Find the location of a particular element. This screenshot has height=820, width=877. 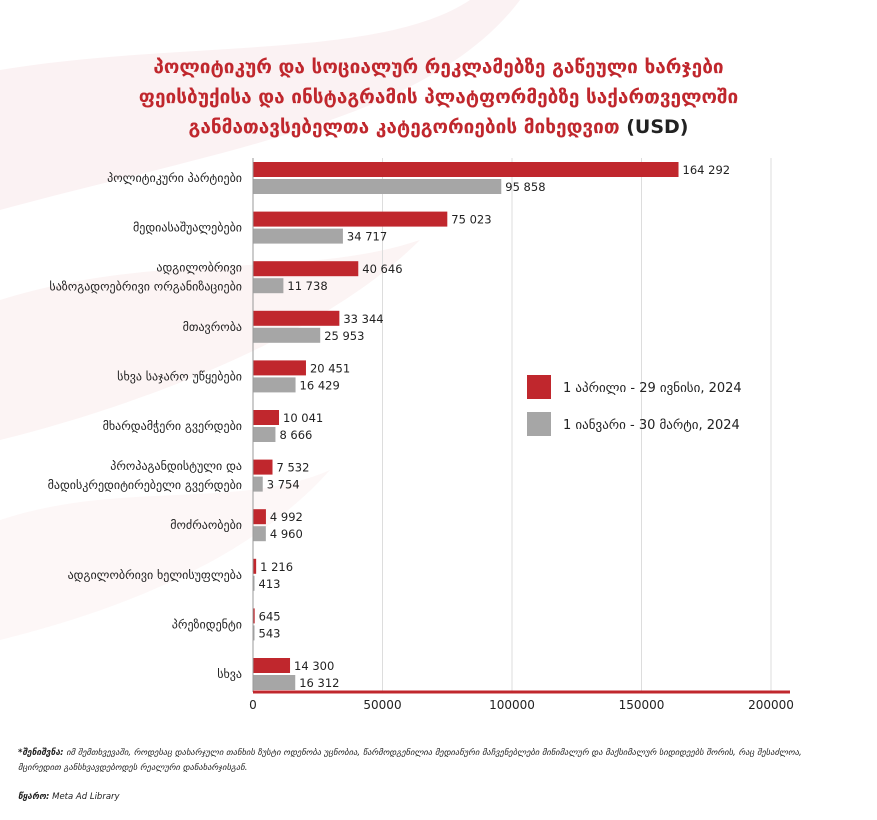

data-label-series-2: 4 960 is located at coordinates (286, 534).